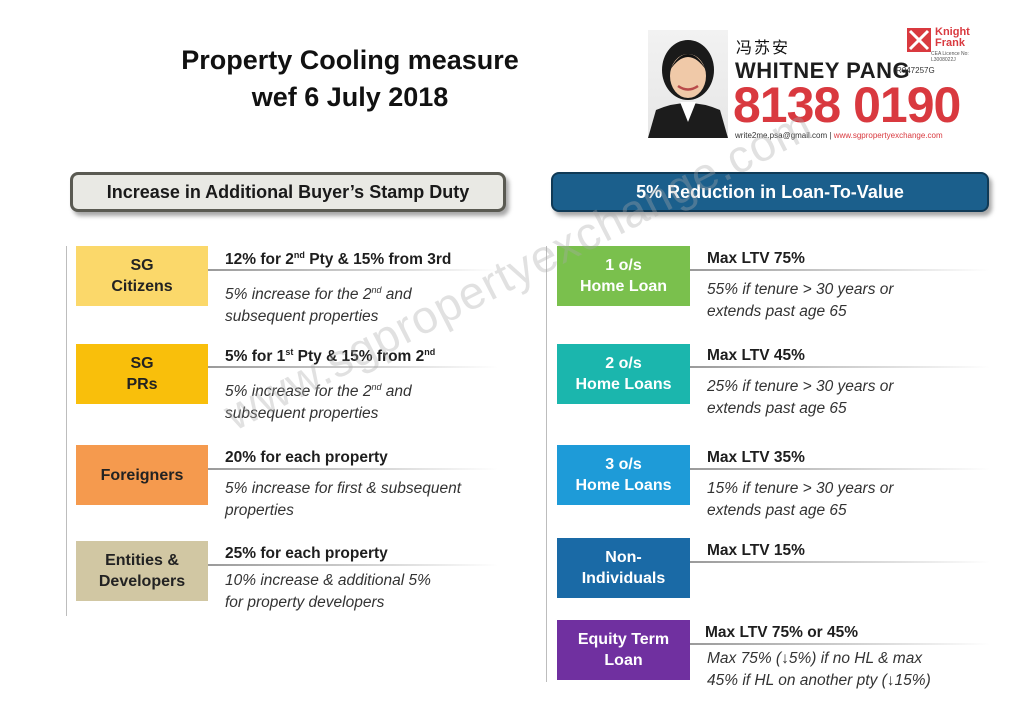  I want to click on page-title: Property Cooling measure wef 6 July 2018, so click(350, 79).